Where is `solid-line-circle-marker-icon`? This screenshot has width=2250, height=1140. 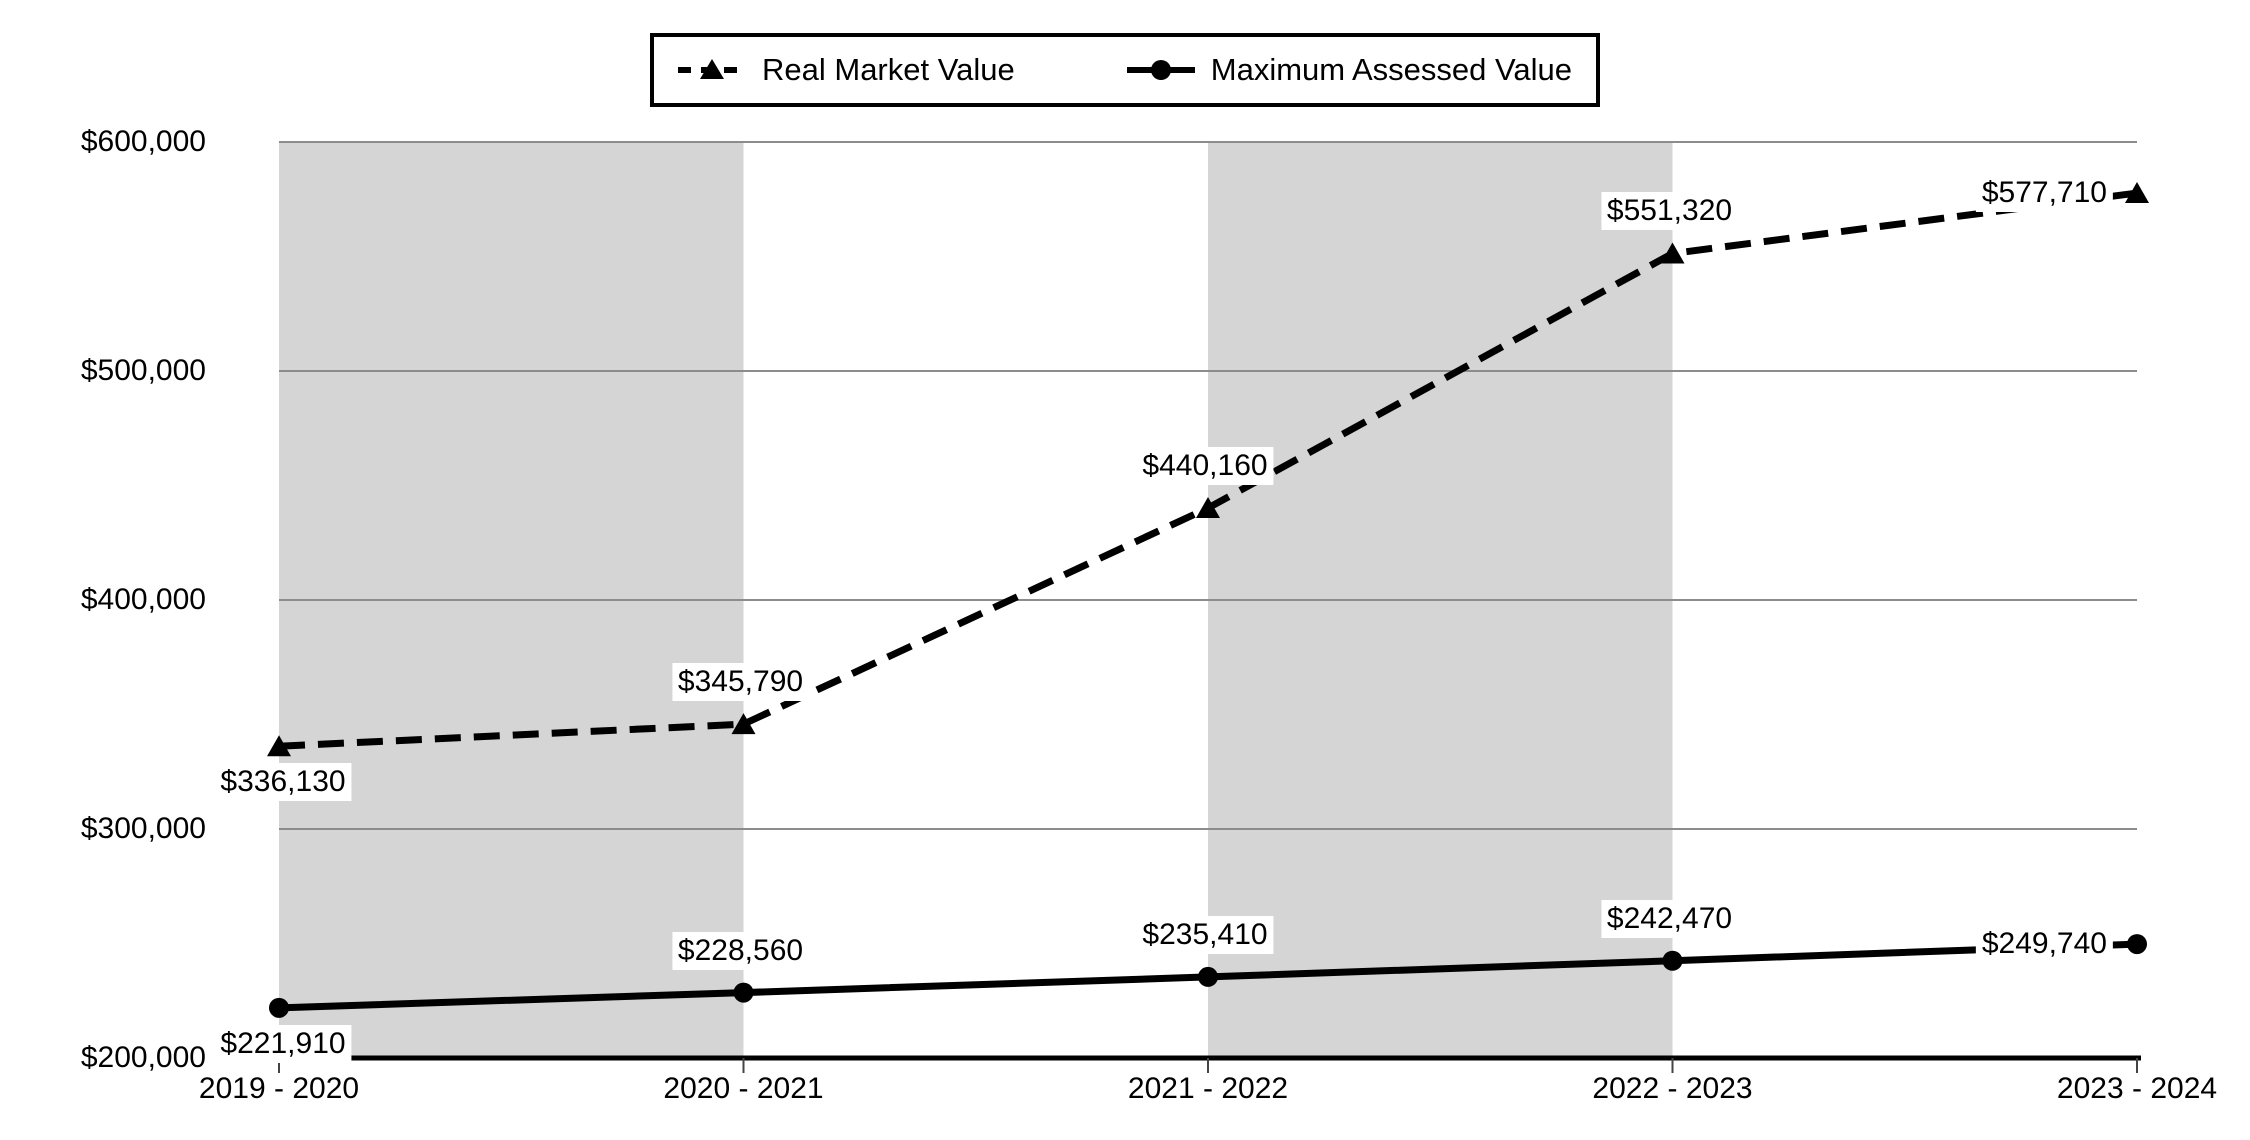 solid-line-circle-marker-icon is located at coordinates (1160, 70).